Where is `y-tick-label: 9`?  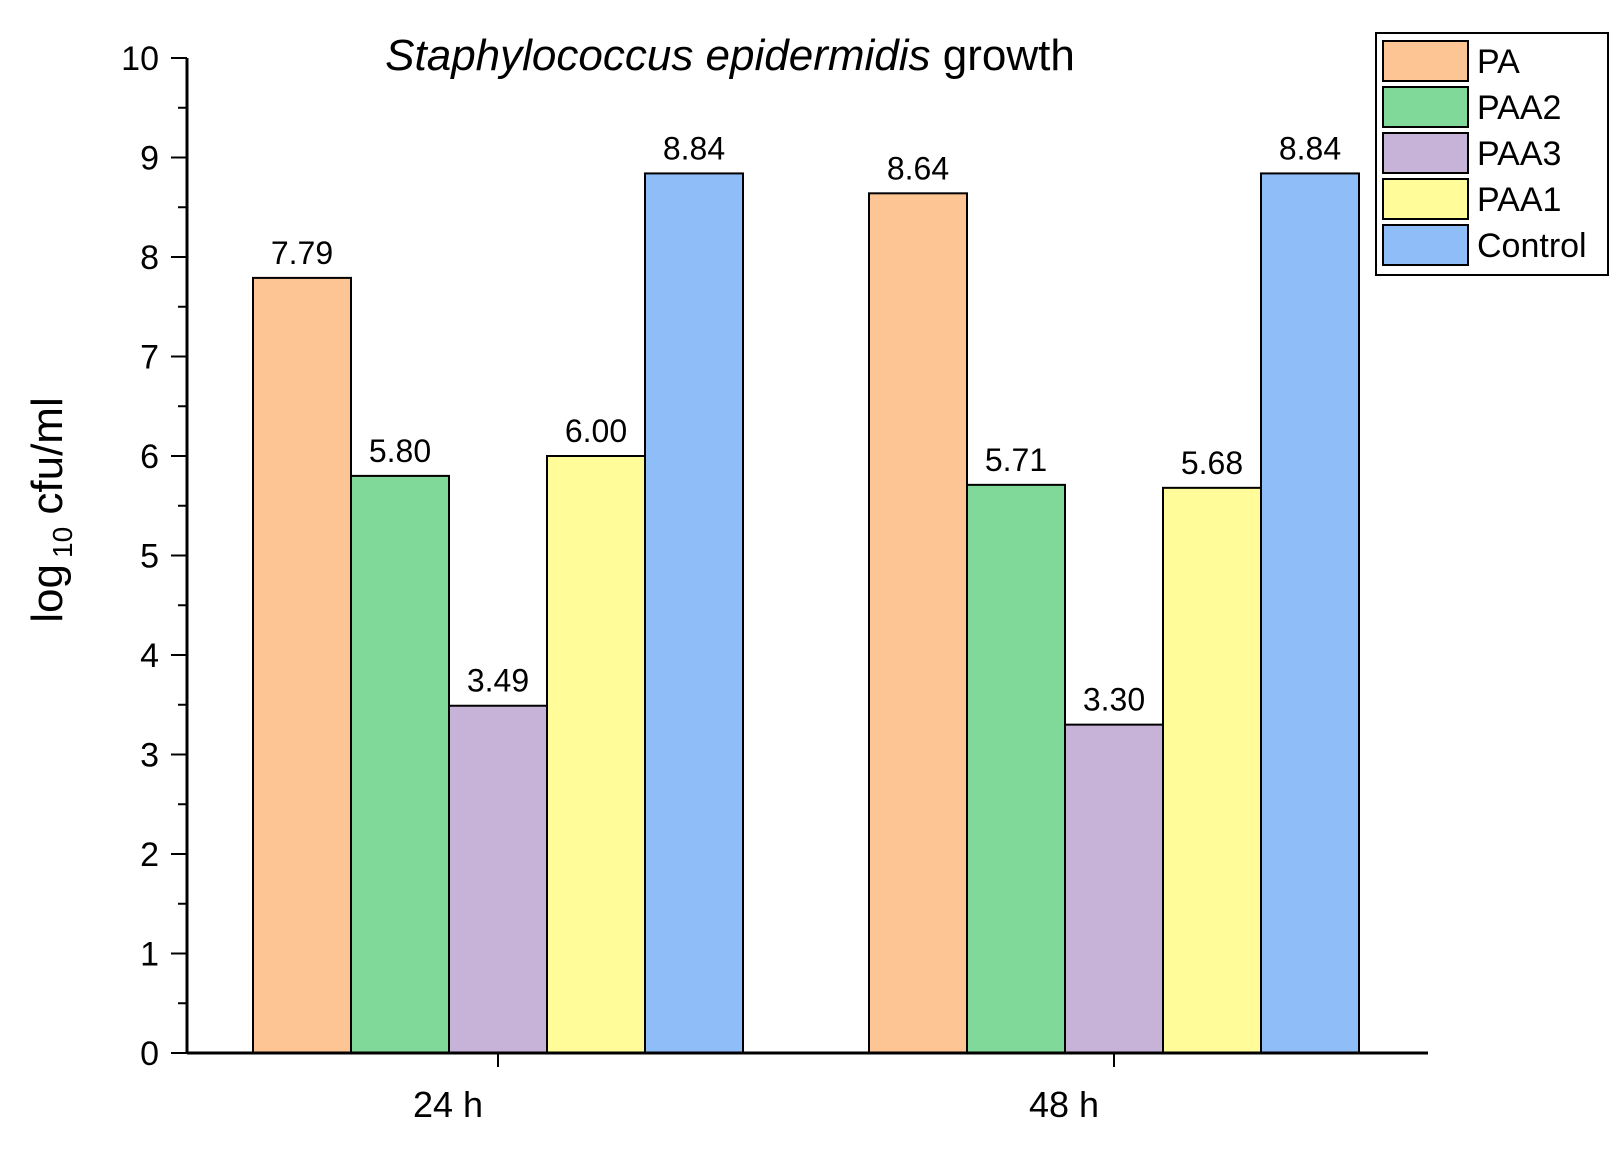
y-tick-label: 9 is located at coordinates (149, 159).